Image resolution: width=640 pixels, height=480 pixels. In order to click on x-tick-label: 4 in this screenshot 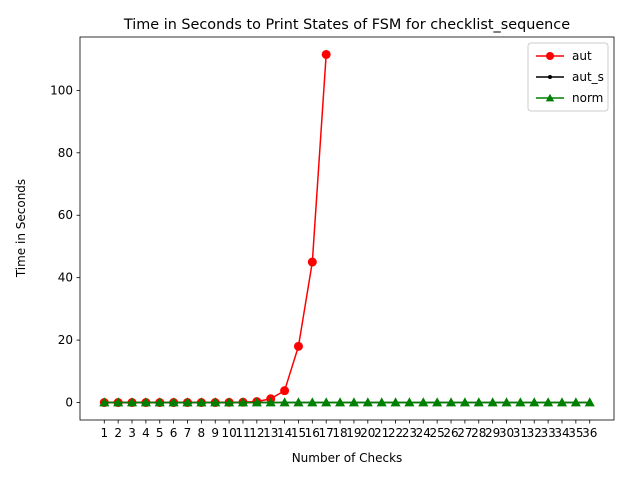, I will do `click(146, 433)`.